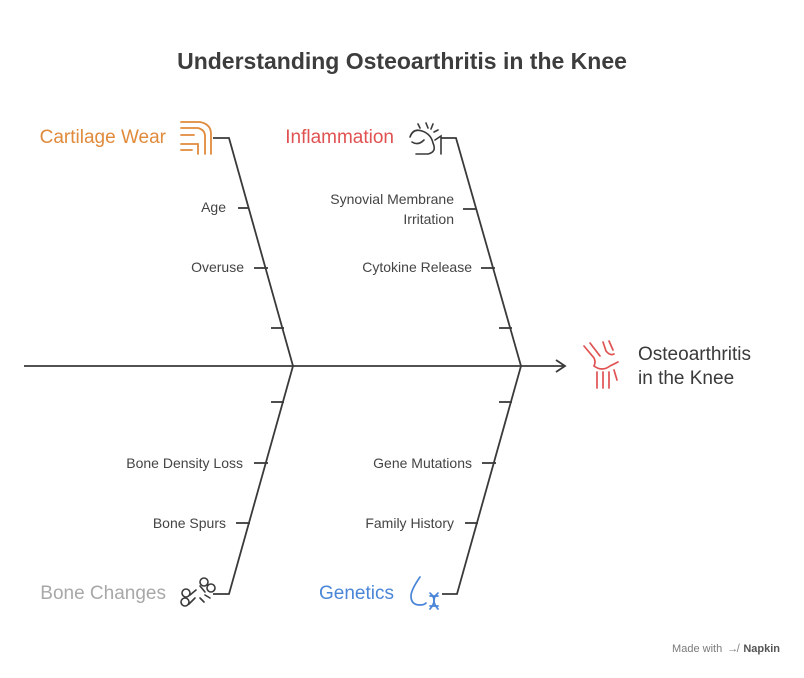  I want to click on dna-drop-icon, so click(424, 593).